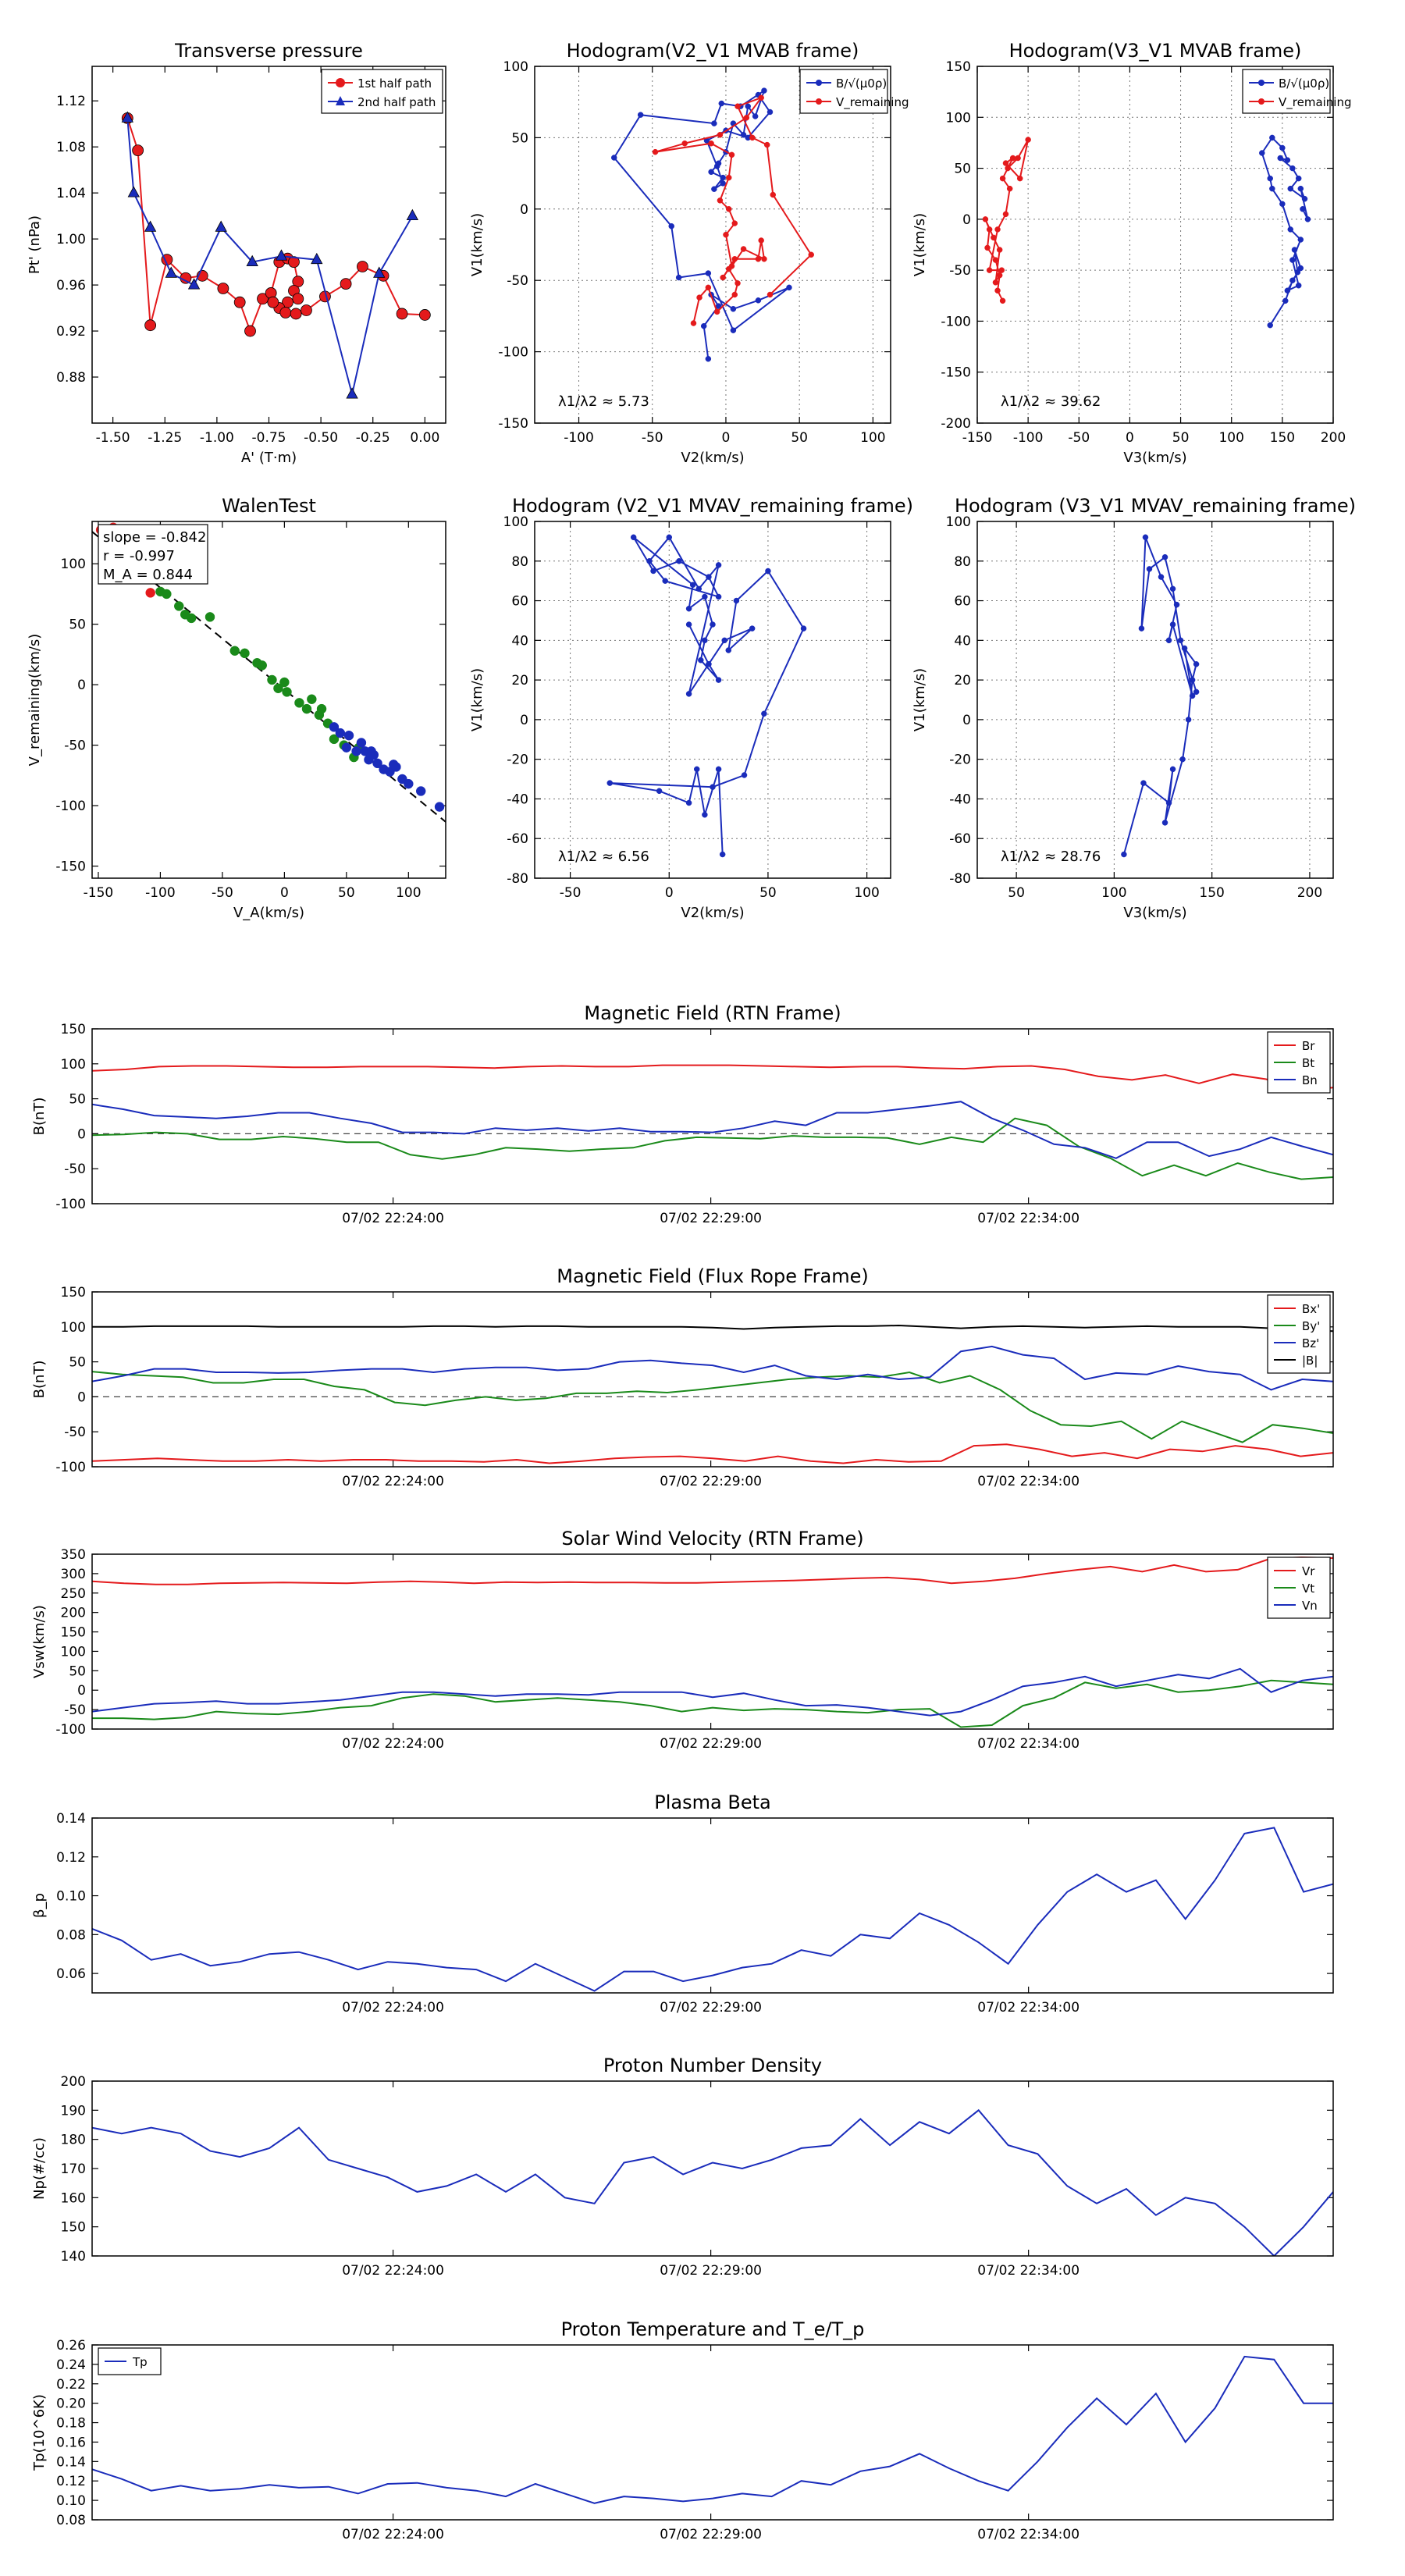 The image size is (1405, 2576). Describe the element at coordinates (40, 2432) in the screenshot. I see `y-axis-label: Tp(10^6K)` at that location.